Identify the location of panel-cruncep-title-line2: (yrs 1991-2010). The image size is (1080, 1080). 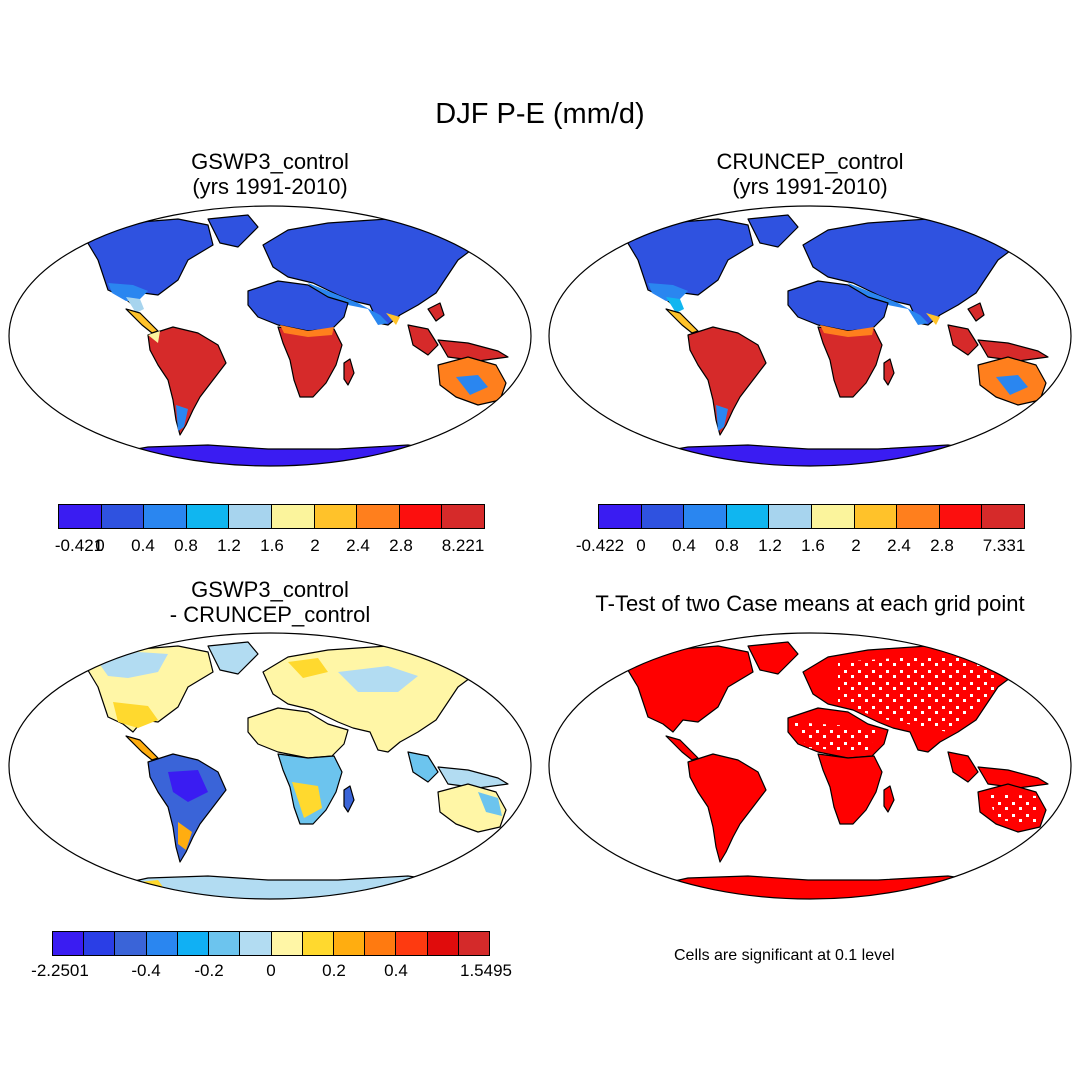
(810, 186).